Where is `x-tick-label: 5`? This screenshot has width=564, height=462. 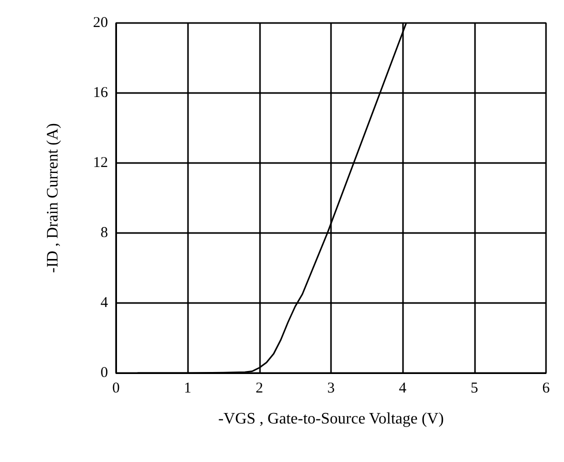 x-tick-label: 5 is located at coordinates (474, 388).